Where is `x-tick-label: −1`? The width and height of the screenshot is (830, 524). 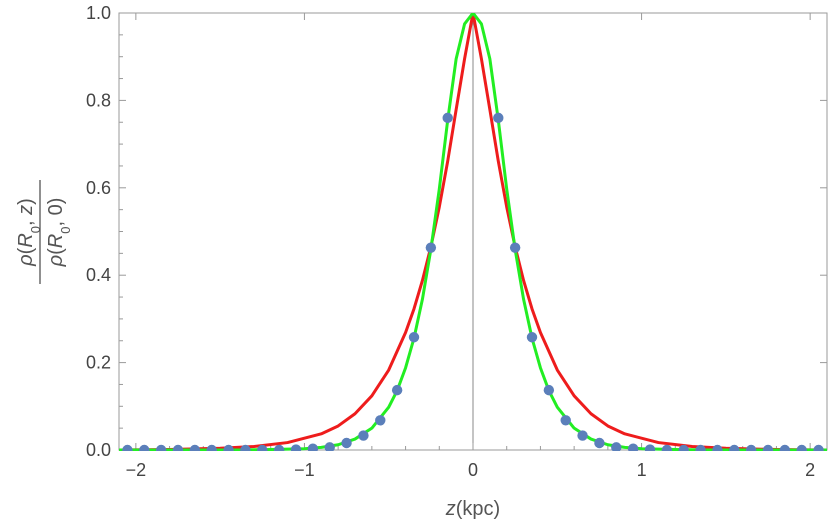
x-tick-label: −1 is located at coordinates (304, 470).